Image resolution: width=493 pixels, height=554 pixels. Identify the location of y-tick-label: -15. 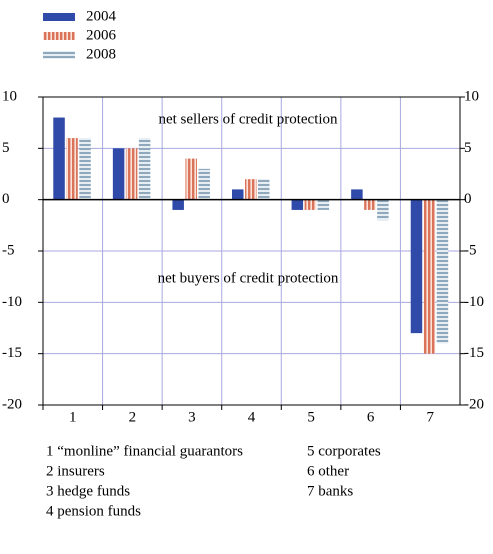
(12, 353).